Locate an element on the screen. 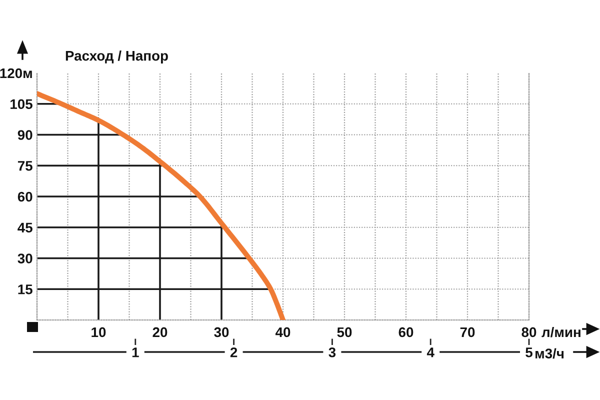  x2-tick-label: 4 is located at coordinates (430, 353).